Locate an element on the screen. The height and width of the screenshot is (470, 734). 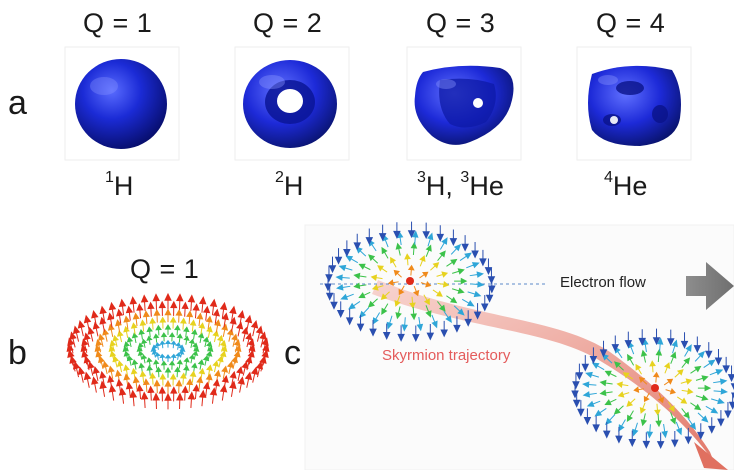
skyrmion-q4-shape is located at coordinates (634, 105).